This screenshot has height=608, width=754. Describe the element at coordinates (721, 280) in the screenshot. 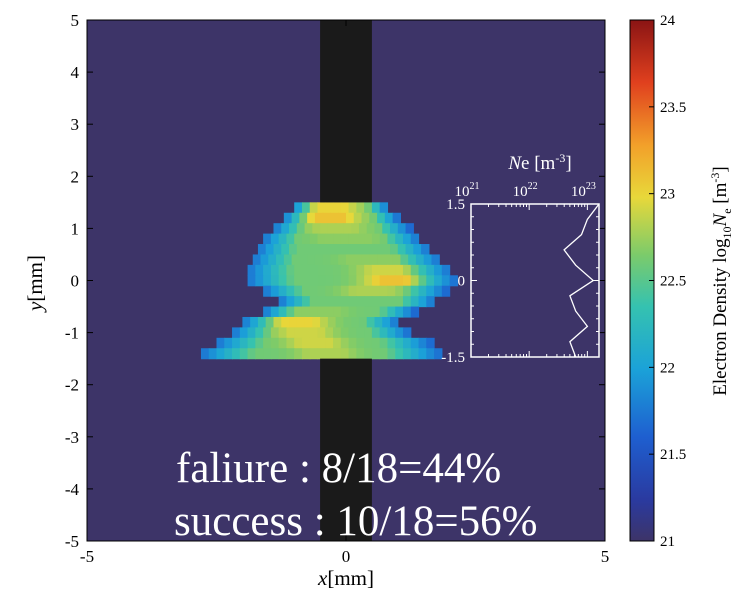

I see `colorbar-label: Electron Density log10Ne [m-3]` at that location.